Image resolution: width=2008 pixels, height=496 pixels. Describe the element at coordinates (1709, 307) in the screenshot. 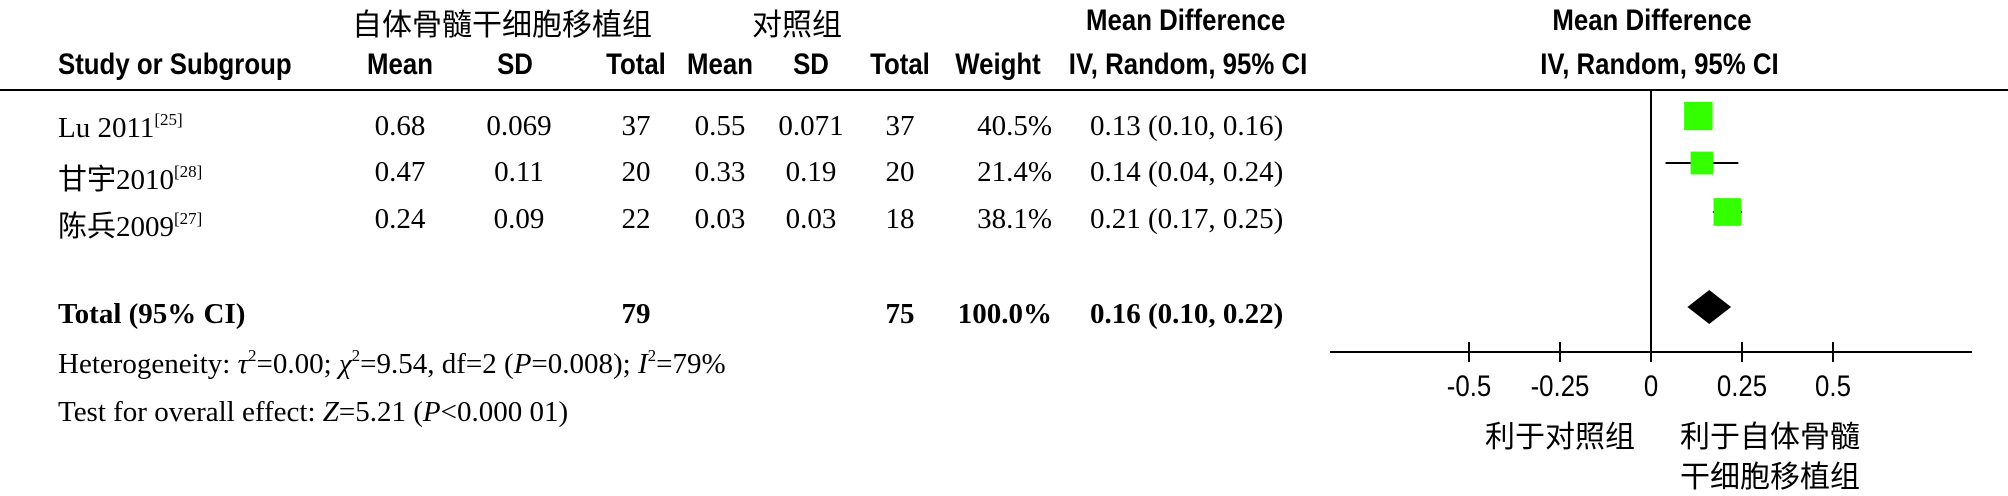

I see `pooled-effect-diamond` at that location.